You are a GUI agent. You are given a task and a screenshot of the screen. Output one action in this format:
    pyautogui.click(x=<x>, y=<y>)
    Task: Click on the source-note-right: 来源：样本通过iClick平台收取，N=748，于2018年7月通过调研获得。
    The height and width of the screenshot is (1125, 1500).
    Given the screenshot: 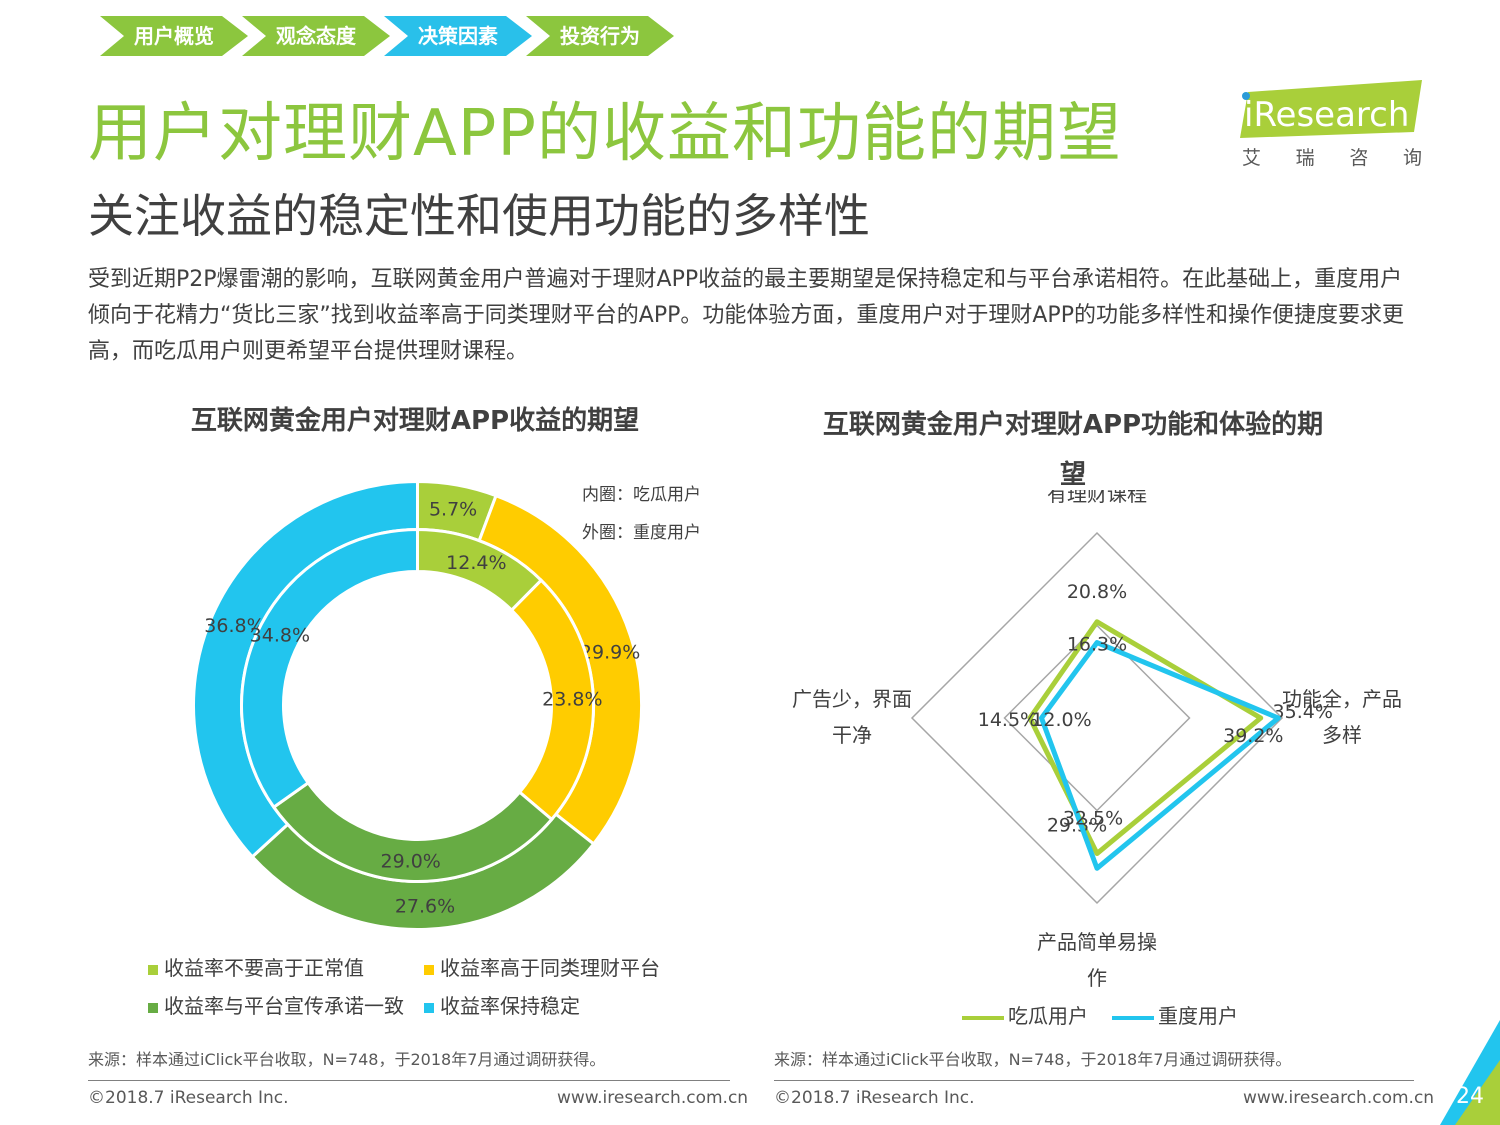 What is the action you would take?
    pyautogui.click(x=1033, y=1059)
    